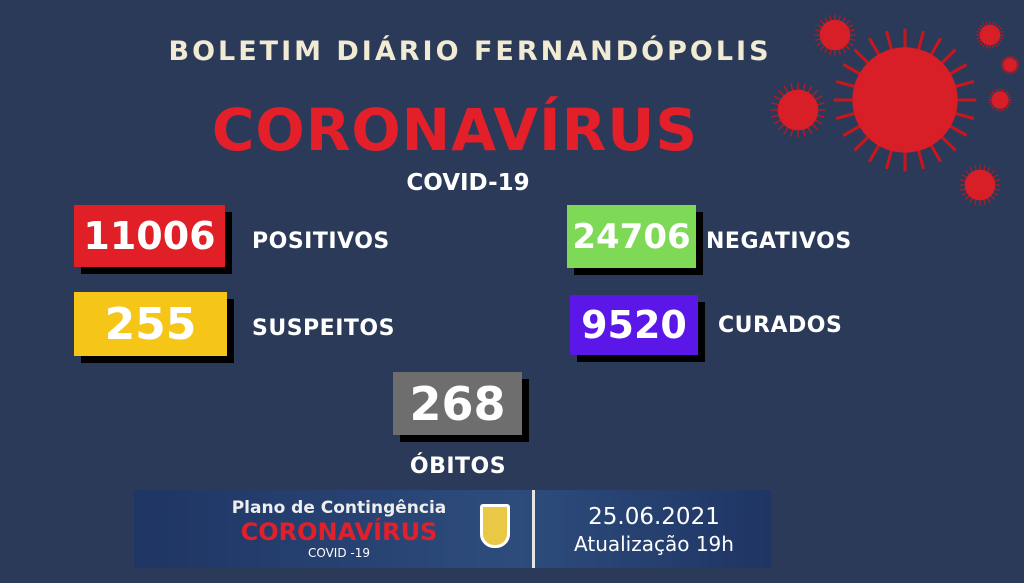 This screenshot has height=583, width=1024. I want to click on positivos-count: 11006, so click(149, 236).